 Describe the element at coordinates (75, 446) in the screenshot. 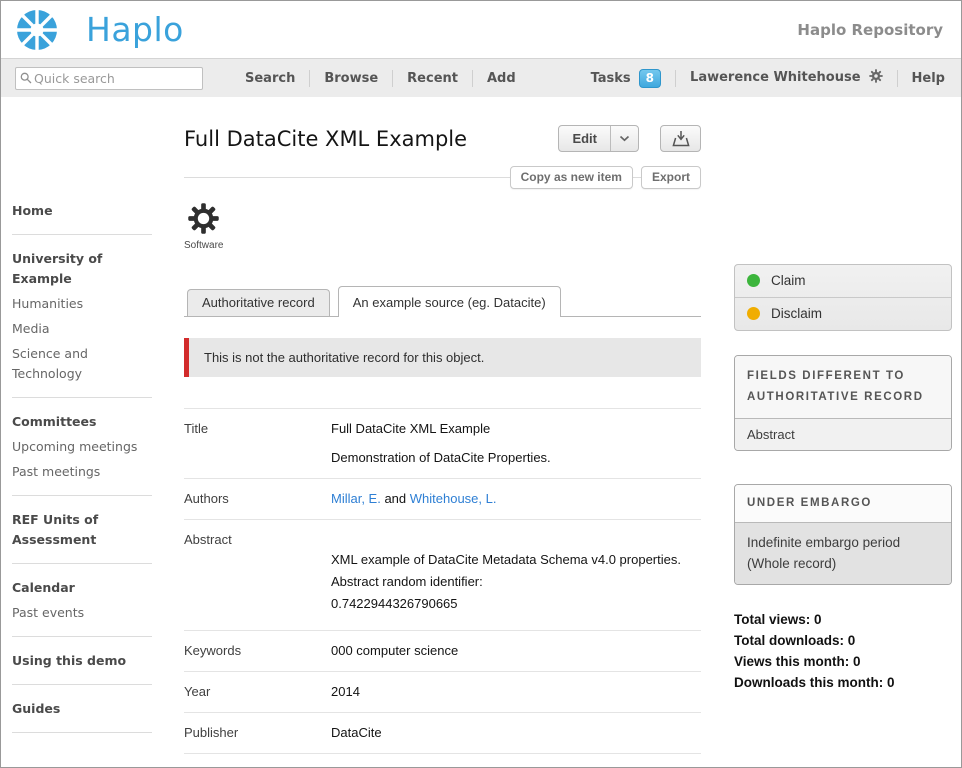

I see `sidebar-item-upcoming-meetings: Upcoming meetings` at that location.